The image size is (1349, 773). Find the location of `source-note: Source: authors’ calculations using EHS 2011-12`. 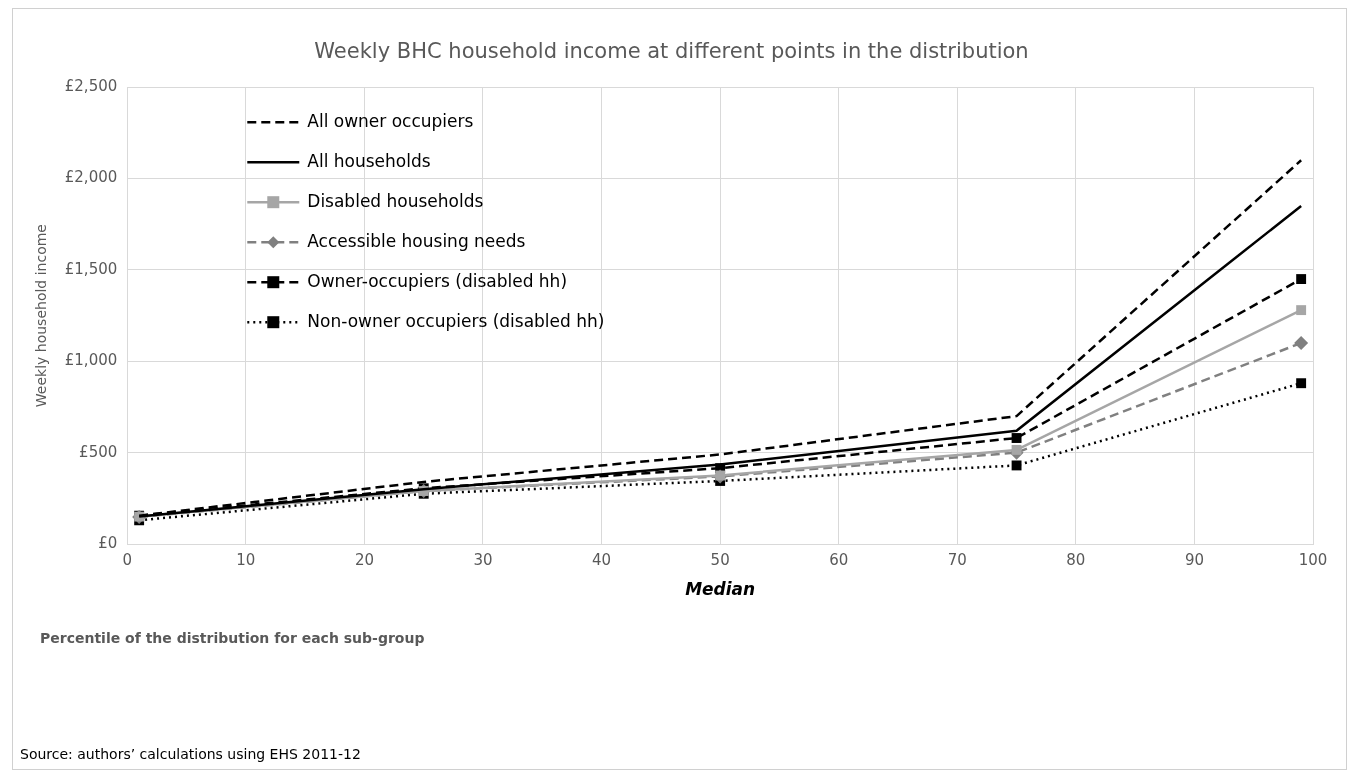

source-note: Source: authors’ calculations using EHS 2011-12 is located at coordinates (190, 753).